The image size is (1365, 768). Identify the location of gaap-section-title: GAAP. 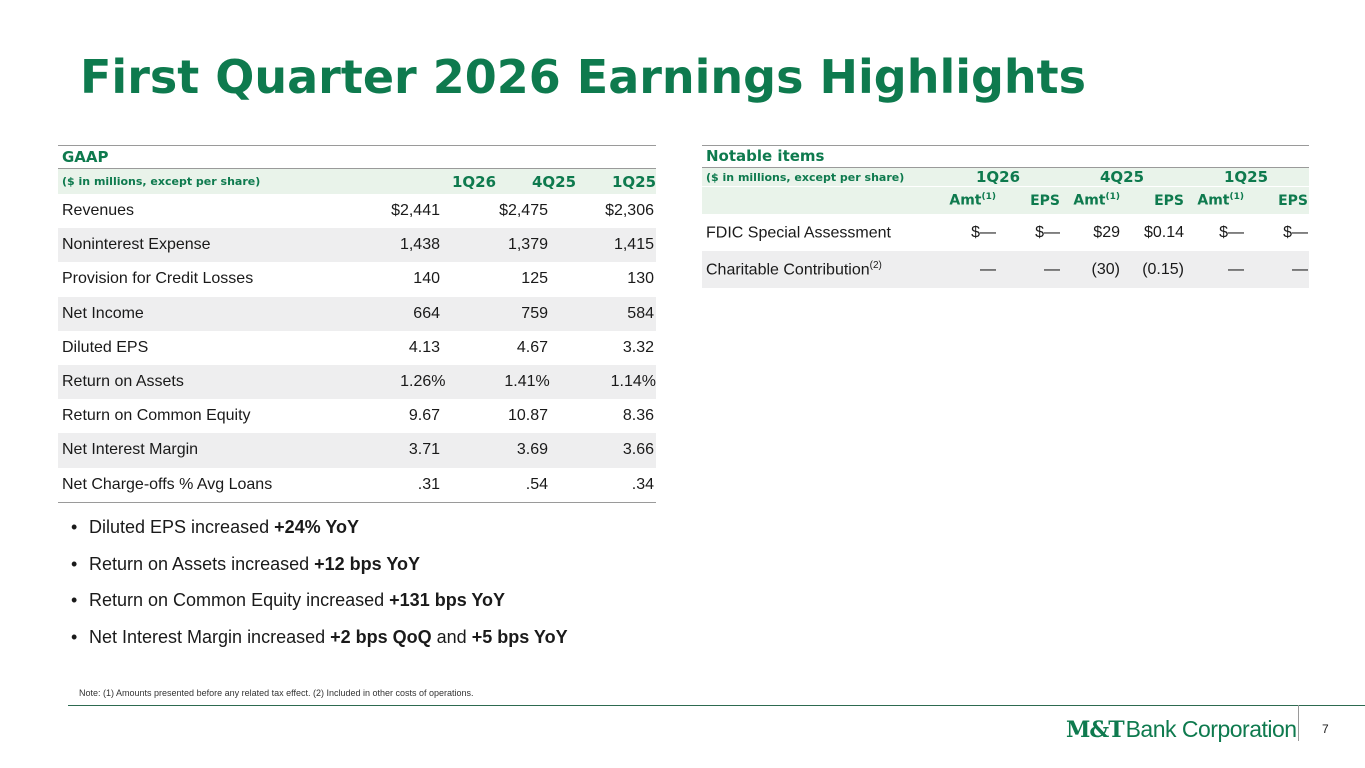
(85, 157).